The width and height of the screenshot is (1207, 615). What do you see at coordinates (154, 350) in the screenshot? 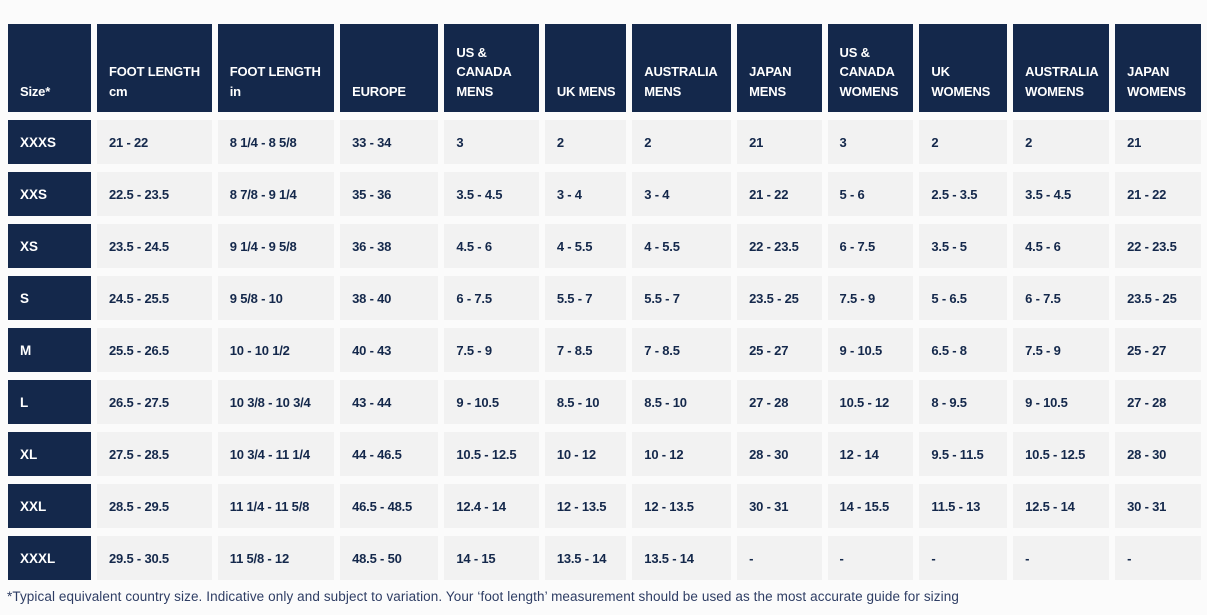
I see `size-value-cell: 25.5 - 26.5` at bounding box center [154, 350].